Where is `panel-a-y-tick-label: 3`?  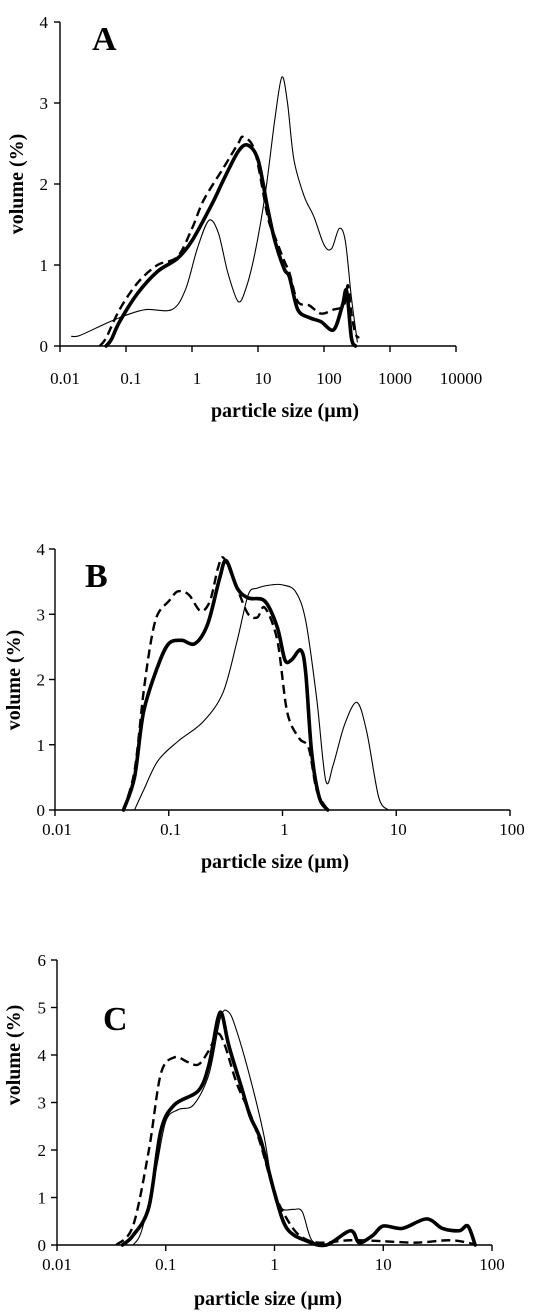
panel-a-y-tick-label: 3 is located at coordinates (44, 103).